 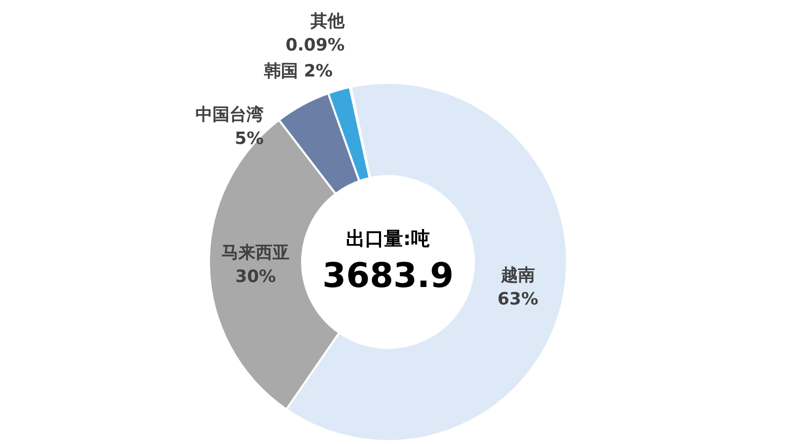 I want to click on slice-label: 马来西亚, so click(x=256, y=252).